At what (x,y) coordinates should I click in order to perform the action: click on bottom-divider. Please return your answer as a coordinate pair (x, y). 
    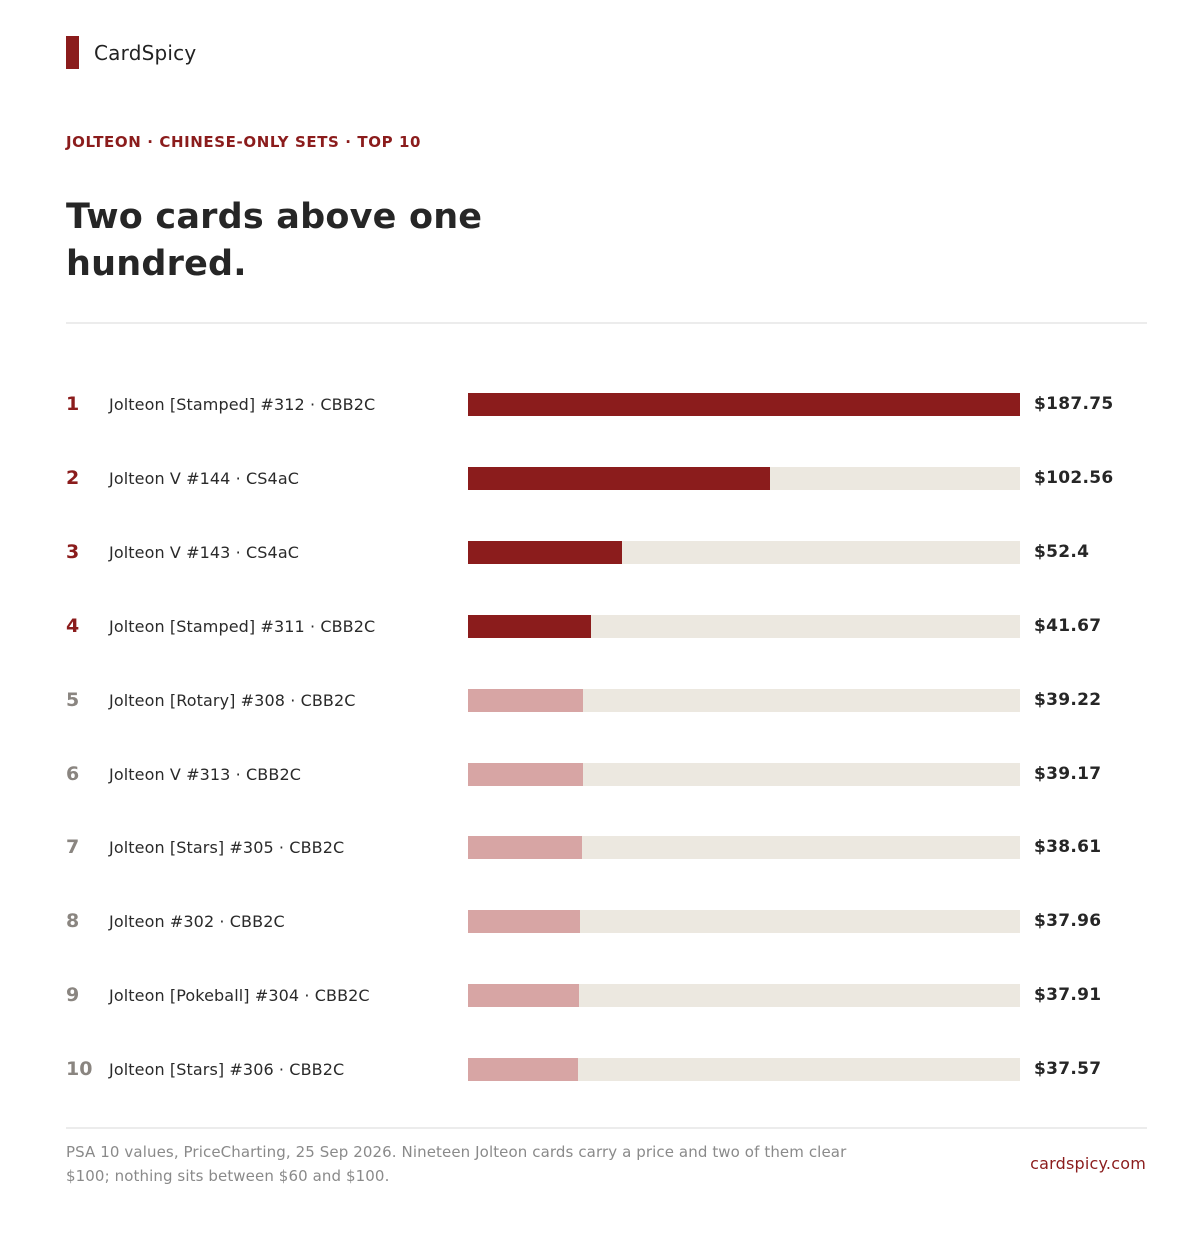
    Looking at the image, I should click on (606, 1128).